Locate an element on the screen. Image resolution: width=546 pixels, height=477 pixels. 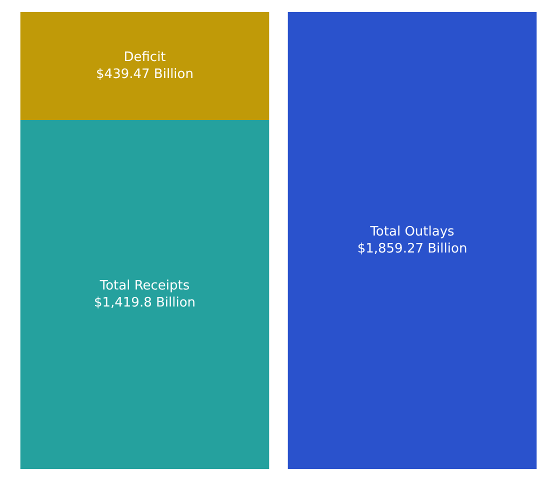
series-label: Deficit is located at coordinates (145, 58).